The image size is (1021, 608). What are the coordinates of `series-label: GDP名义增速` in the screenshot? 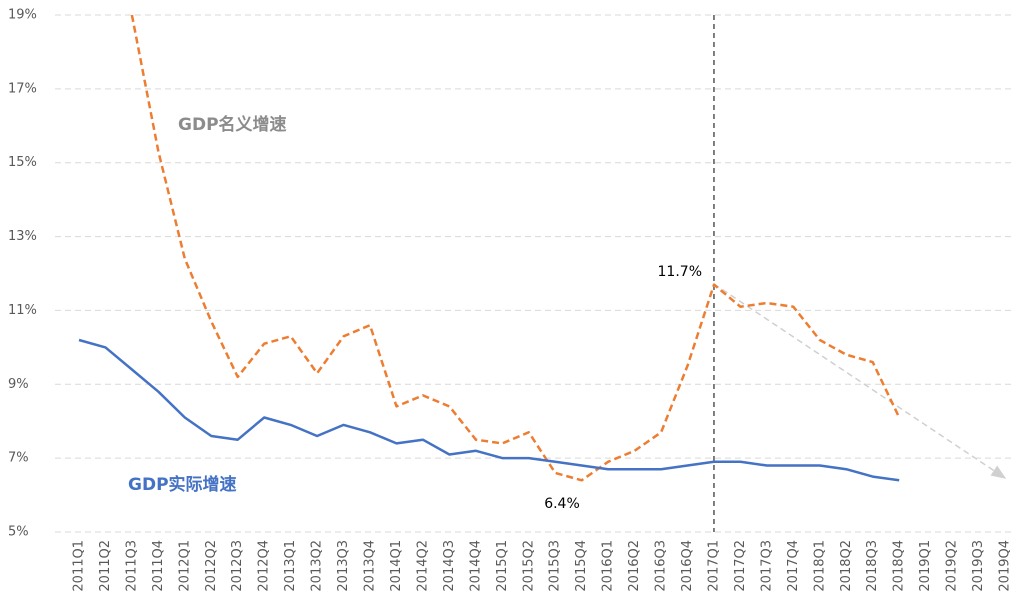 It's located at (232, 124).